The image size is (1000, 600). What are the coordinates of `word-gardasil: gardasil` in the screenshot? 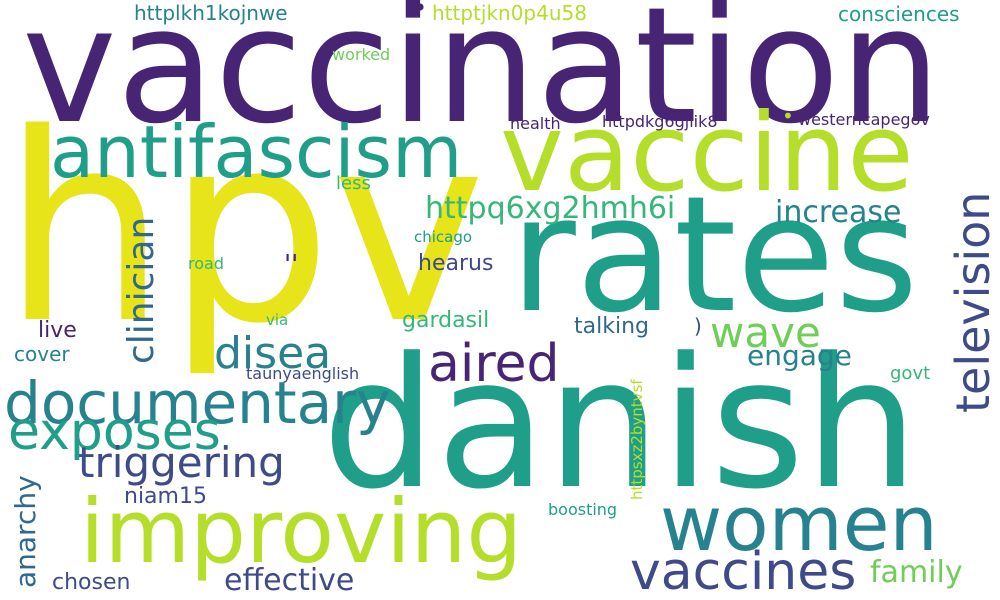 It's located at (446, 320).